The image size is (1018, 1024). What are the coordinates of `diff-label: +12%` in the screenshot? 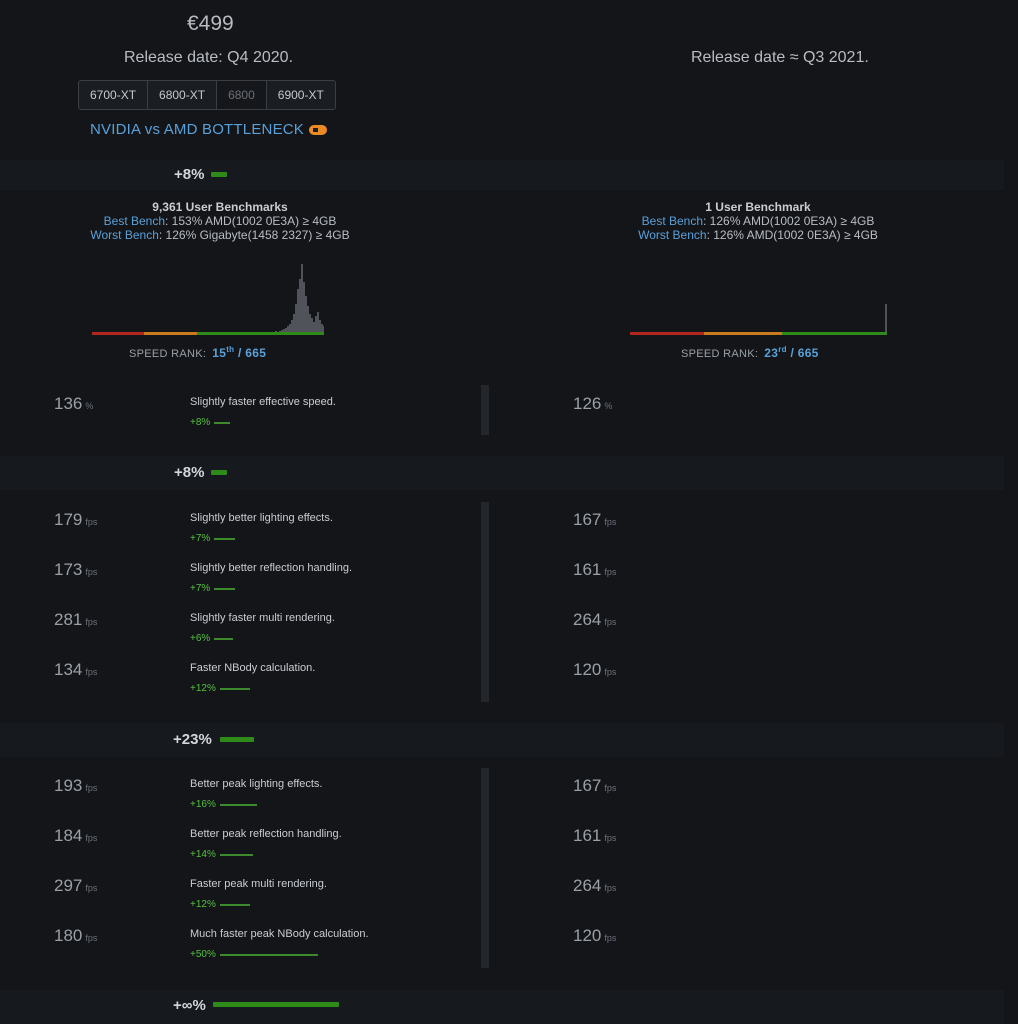 It's located at (203, 904).